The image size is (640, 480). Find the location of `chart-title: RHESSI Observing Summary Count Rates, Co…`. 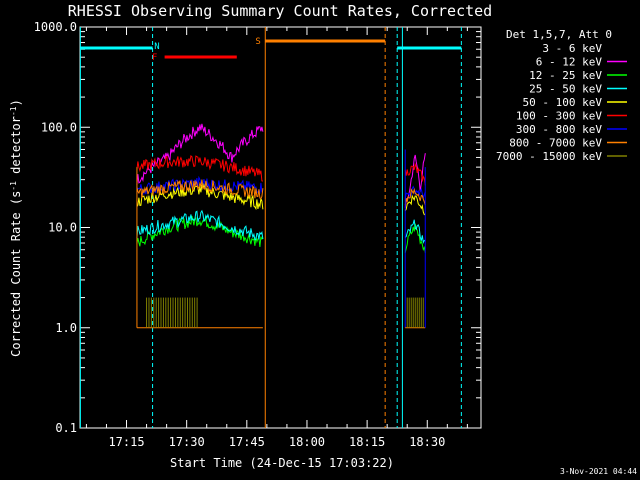

chart-title: RHESSI Observing Summary Count Rates, Co… is located at coordinates (280, 11).